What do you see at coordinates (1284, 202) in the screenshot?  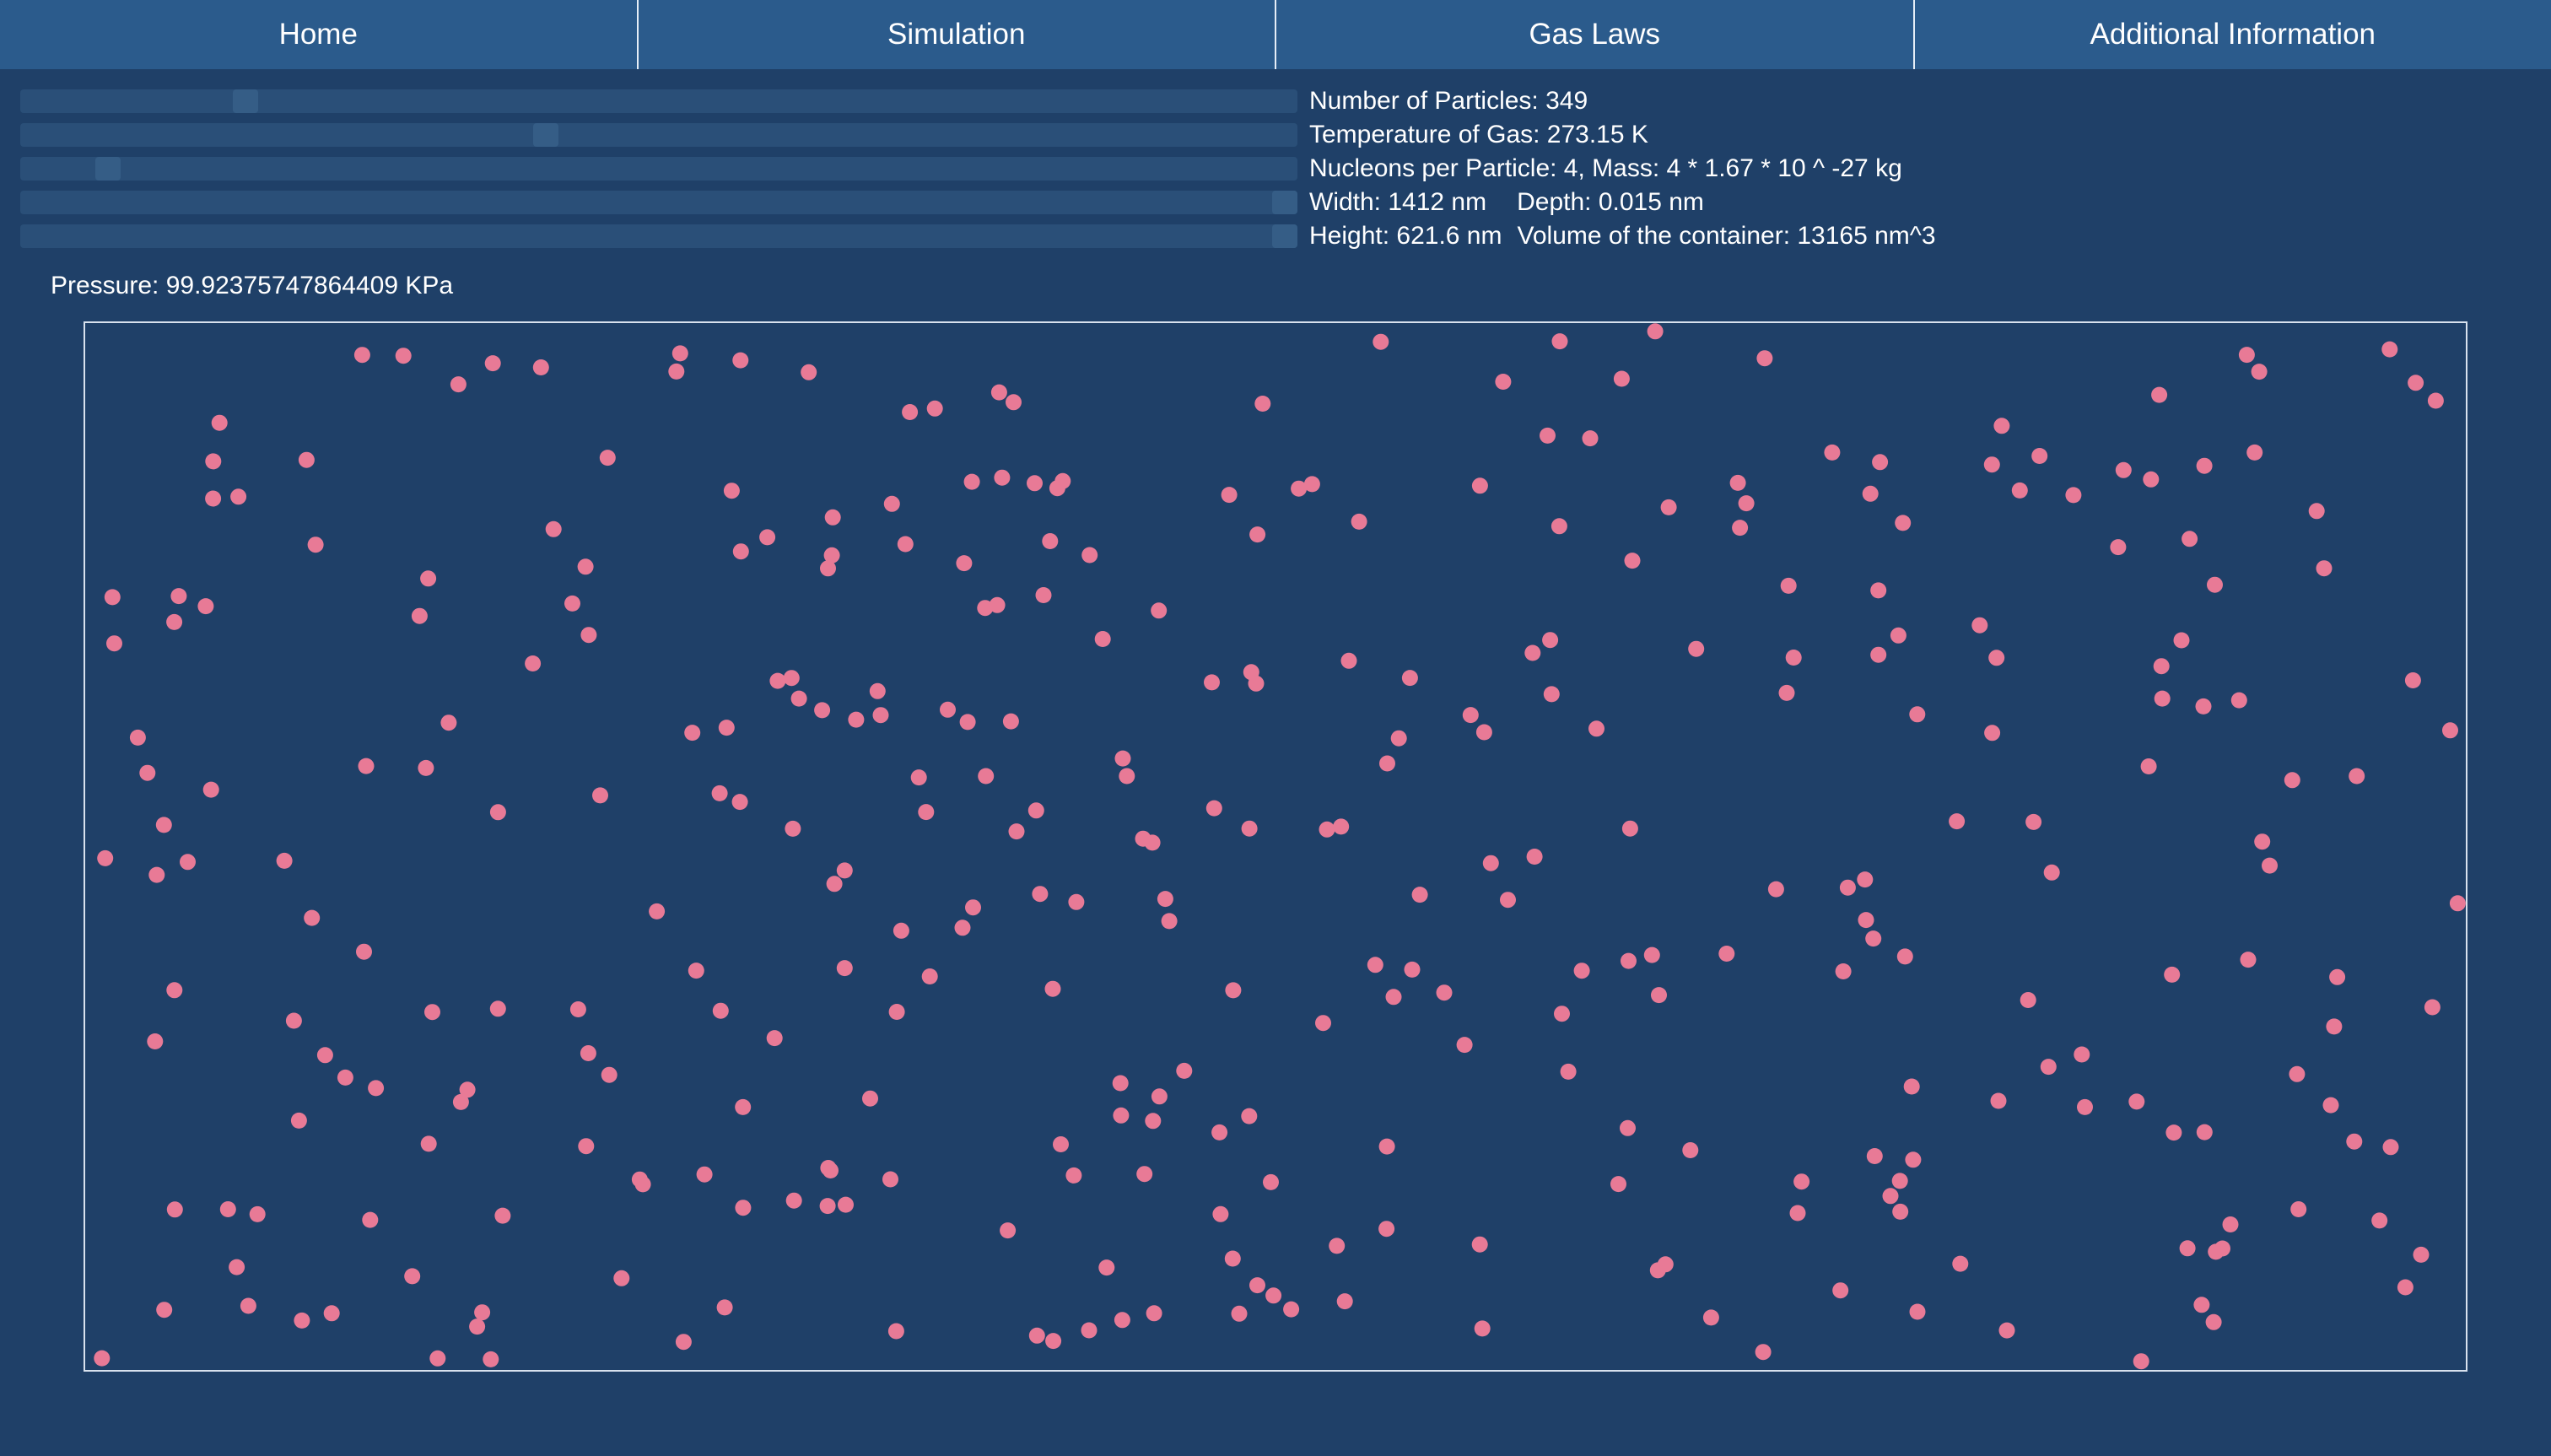 I see `width-slider-thumb` at bounding box center [1284, 202].